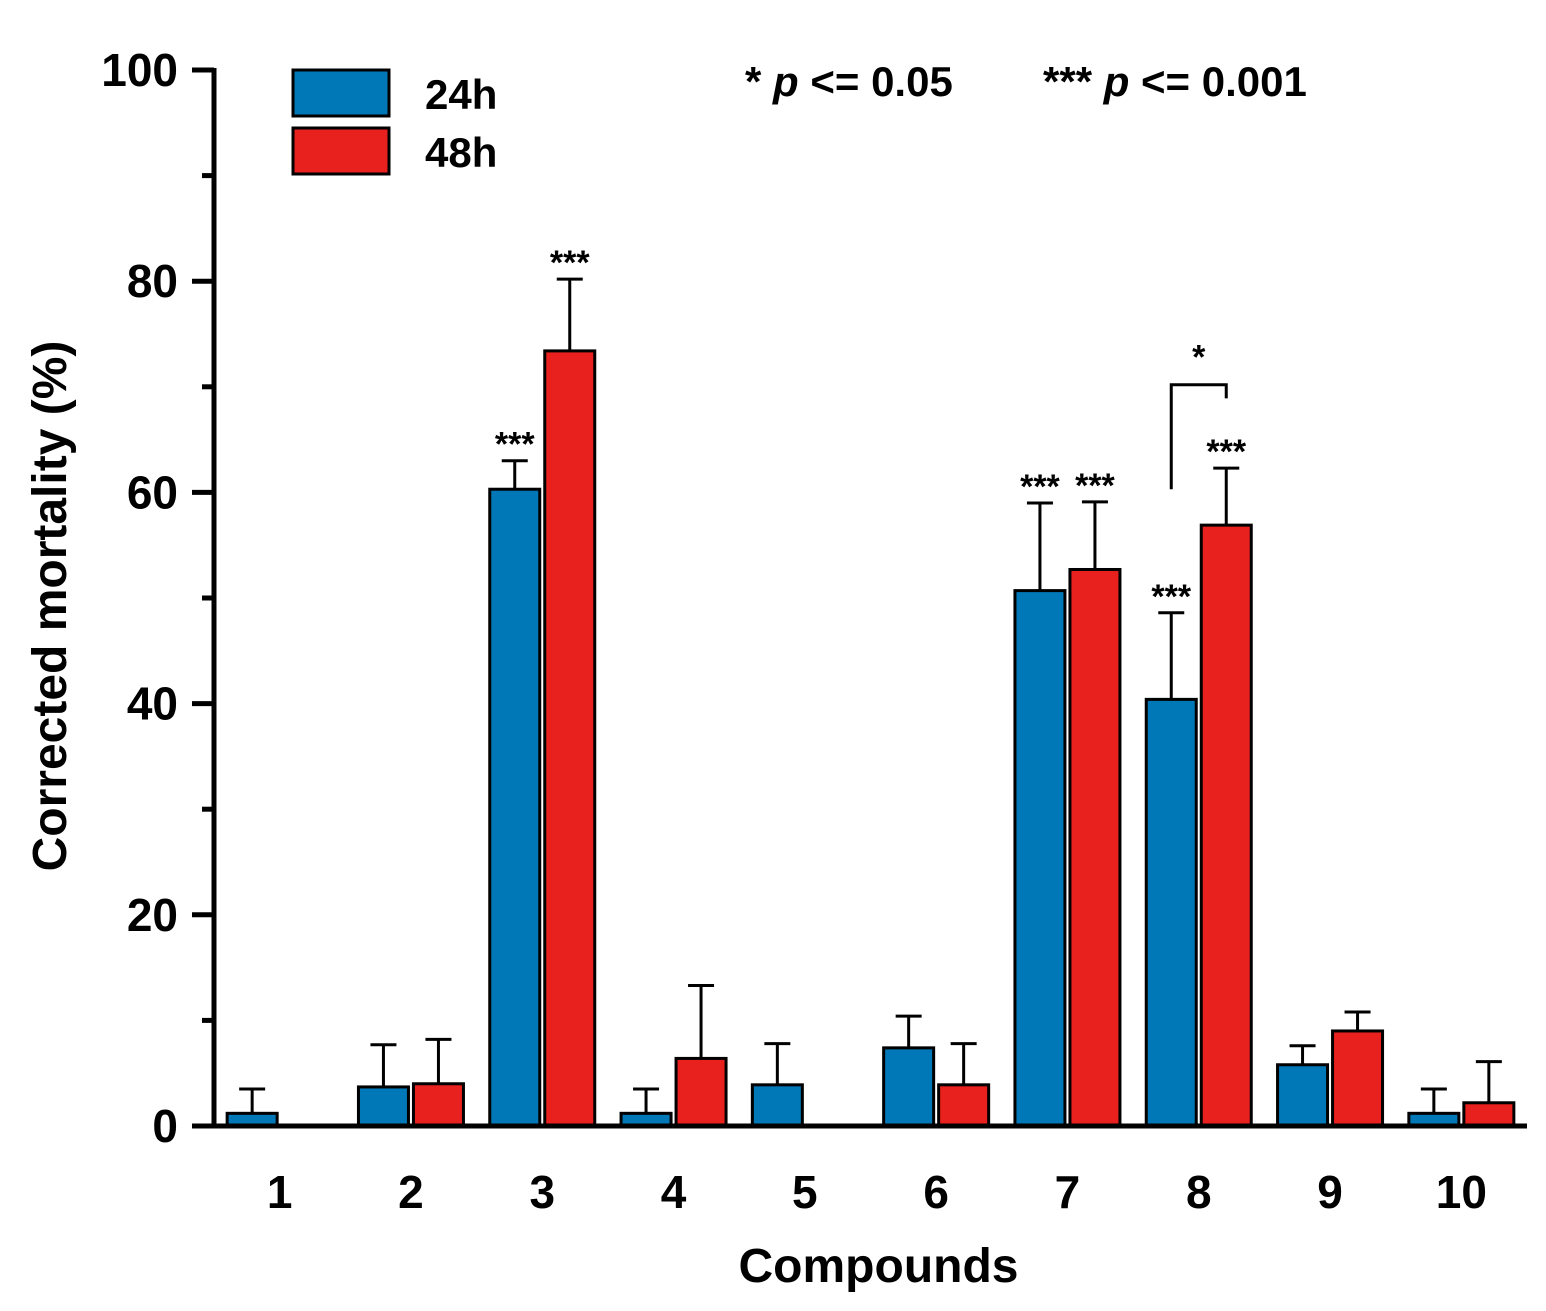  I want to click on x-tick-label: 3, so click(542, 1192).